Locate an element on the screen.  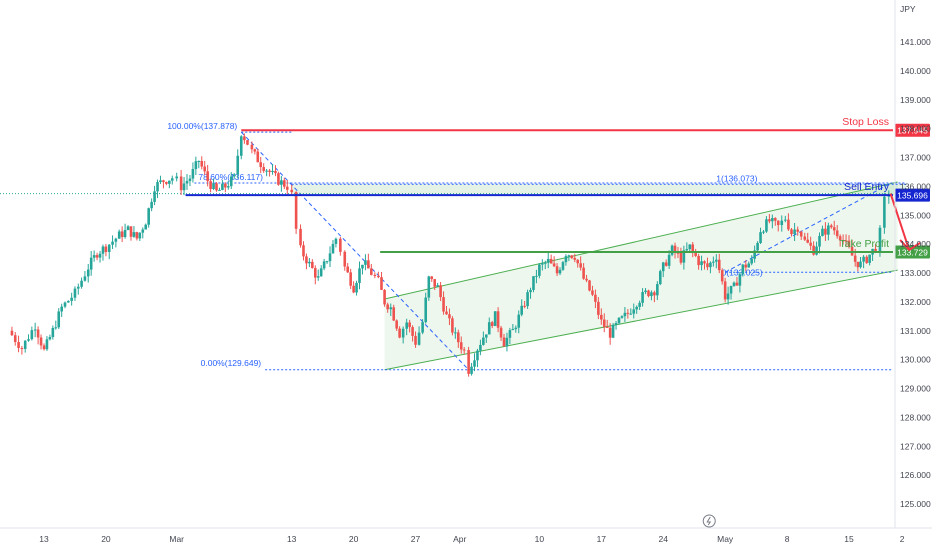
x-tick-label: 8 is located at coordinates (787, 539).